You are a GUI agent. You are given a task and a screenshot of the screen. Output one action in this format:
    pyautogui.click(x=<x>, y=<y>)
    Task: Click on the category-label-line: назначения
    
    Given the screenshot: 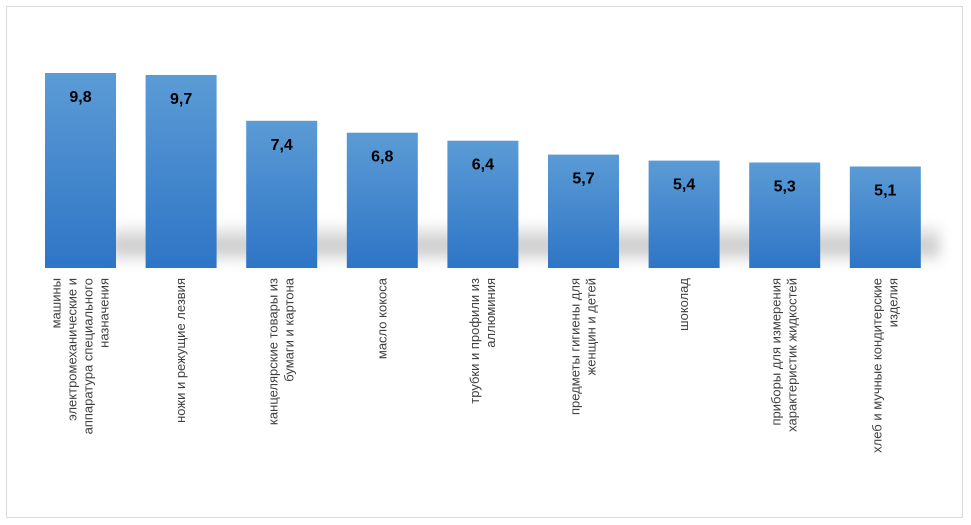 What is the action you would take?
    pyautogui.click(x=104, y=313)
    